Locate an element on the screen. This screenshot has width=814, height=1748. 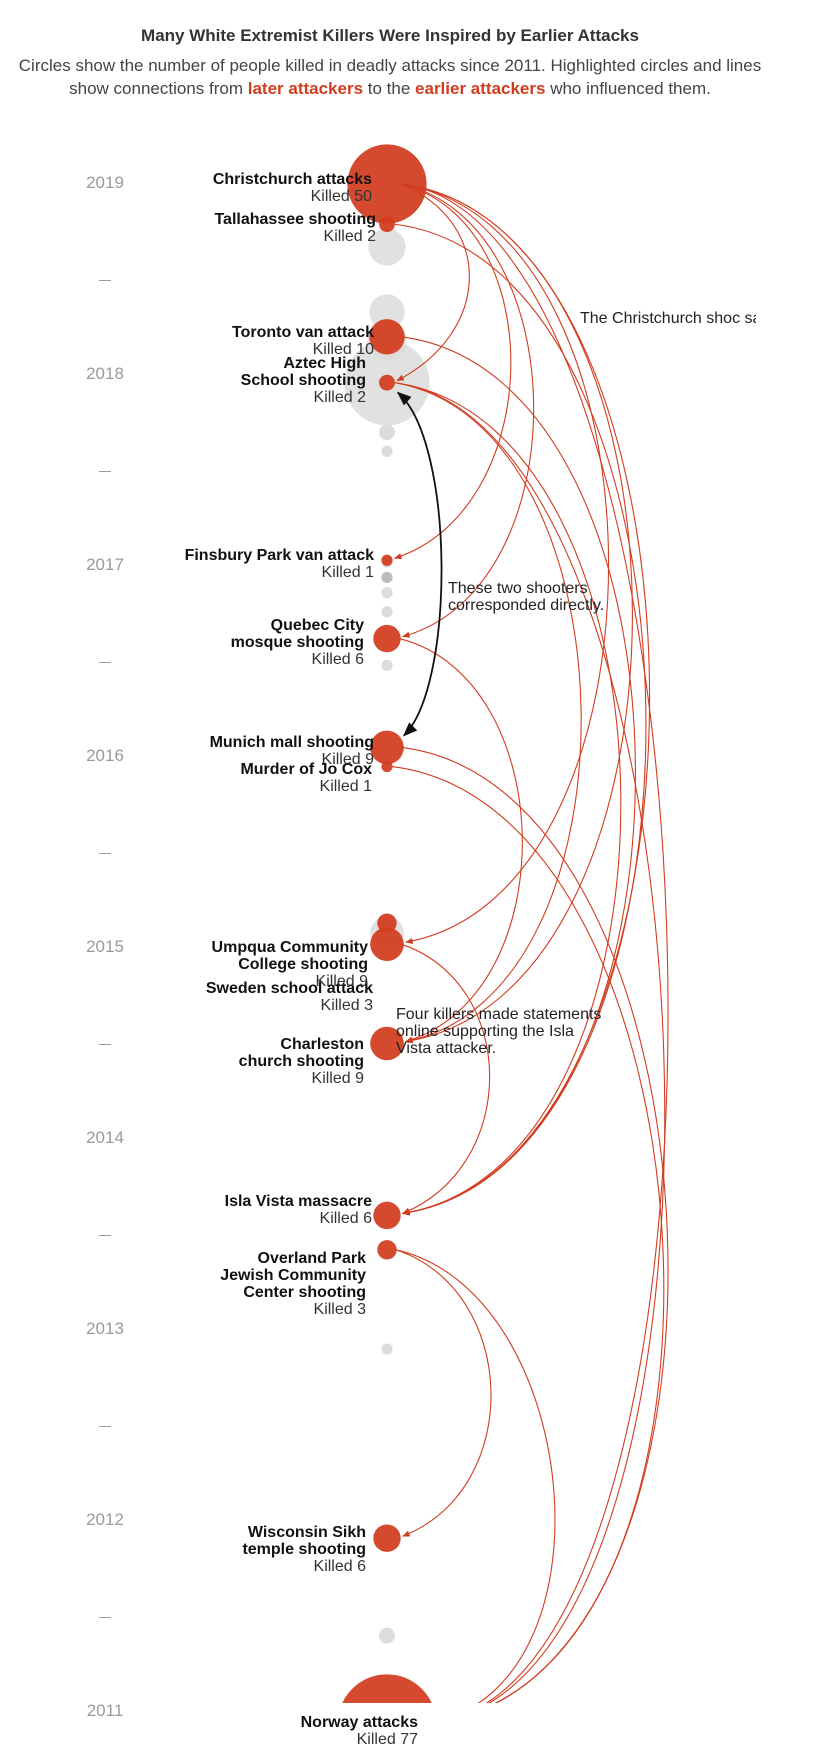
attack-label-umpqua: Umpqua Community College shooting Killed 9 is located at coordinates (290, 964).